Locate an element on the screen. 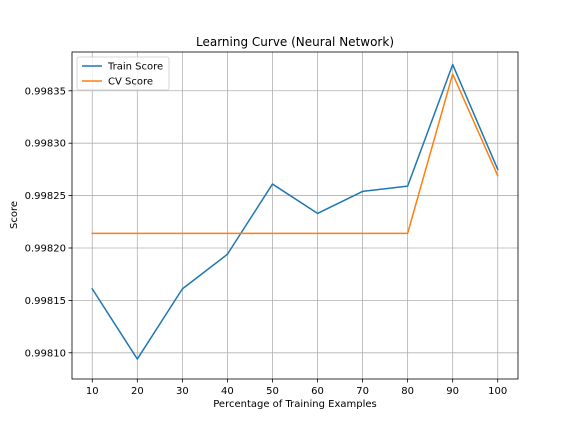  legend: Train Score CV Score is located at coordinates (123, 73).